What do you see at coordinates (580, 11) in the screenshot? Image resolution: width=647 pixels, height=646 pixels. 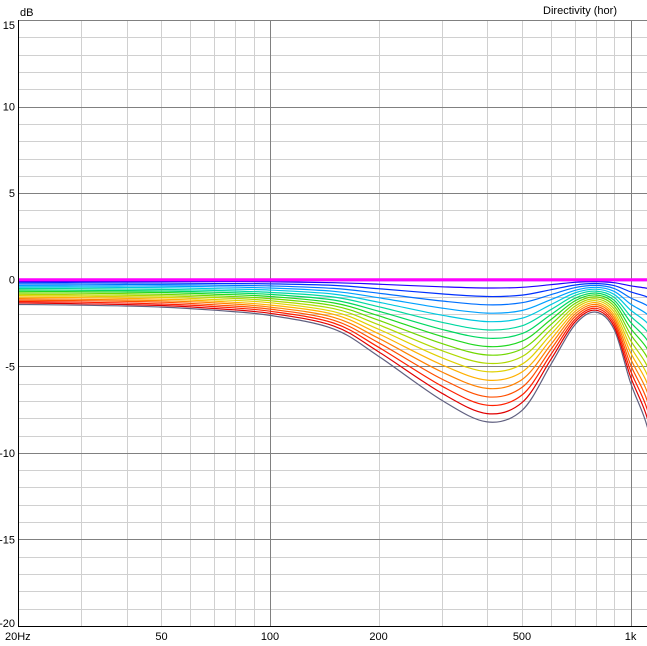 I see `chart-title: Directivity (hor)` at bounding box center [580, 11].